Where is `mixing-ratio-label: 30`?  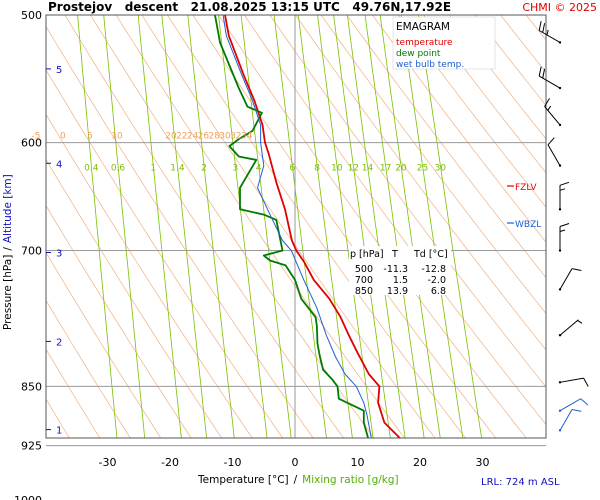 mixing-ratio-label: 30 is located at coordinates (441, 169).